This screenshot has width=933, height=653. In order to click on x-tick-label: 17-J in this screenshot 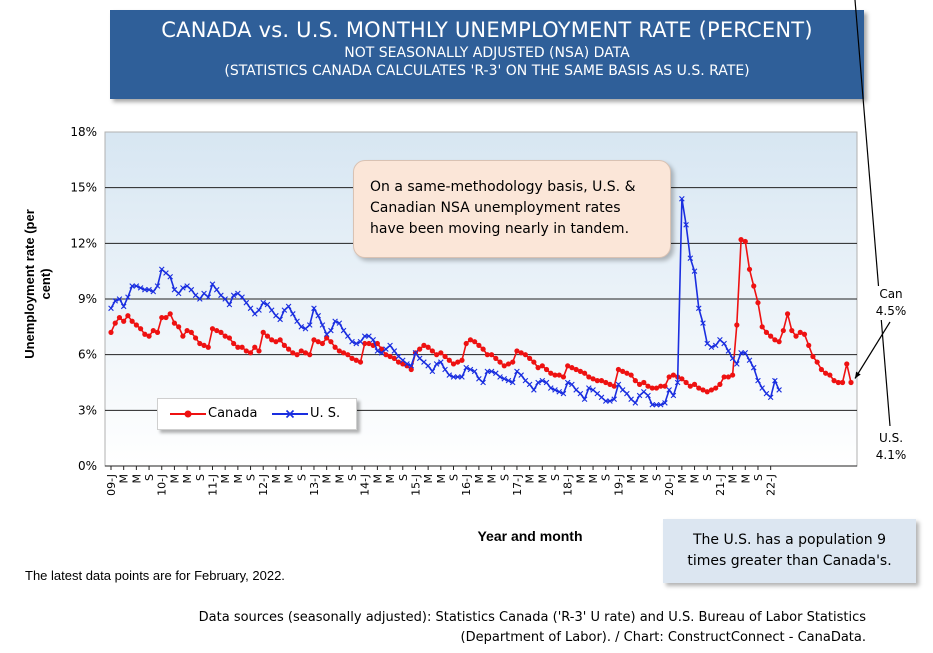, I will do `click(517, 485)`.